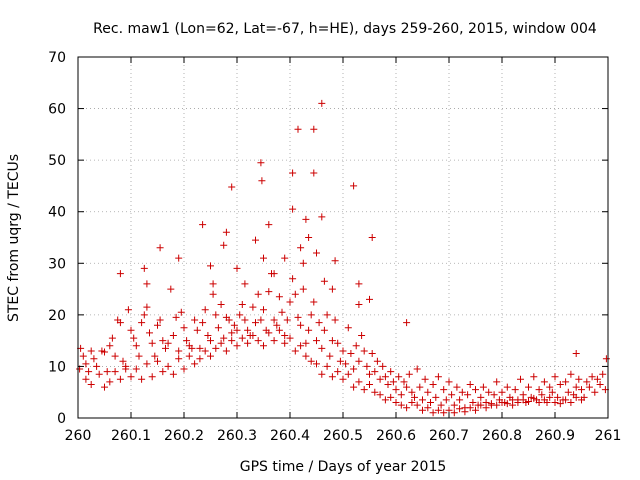  Describe the element at coordinates (290, 436) in the screenshot. I see `x-tick-label: 260.4` at that location.